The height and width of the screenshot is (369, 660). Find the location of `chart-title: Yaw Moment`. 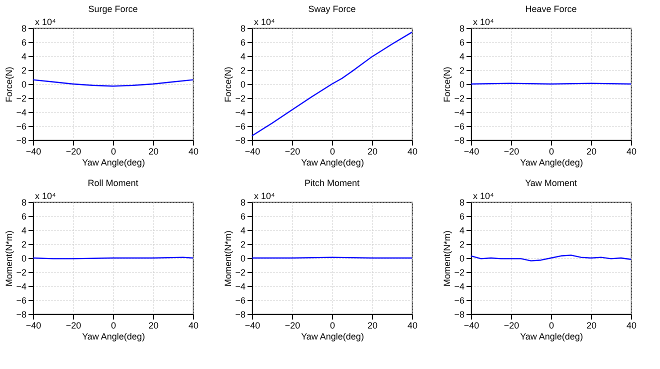

chart-title: Yaw Moment is located at coordinates (551, 183).